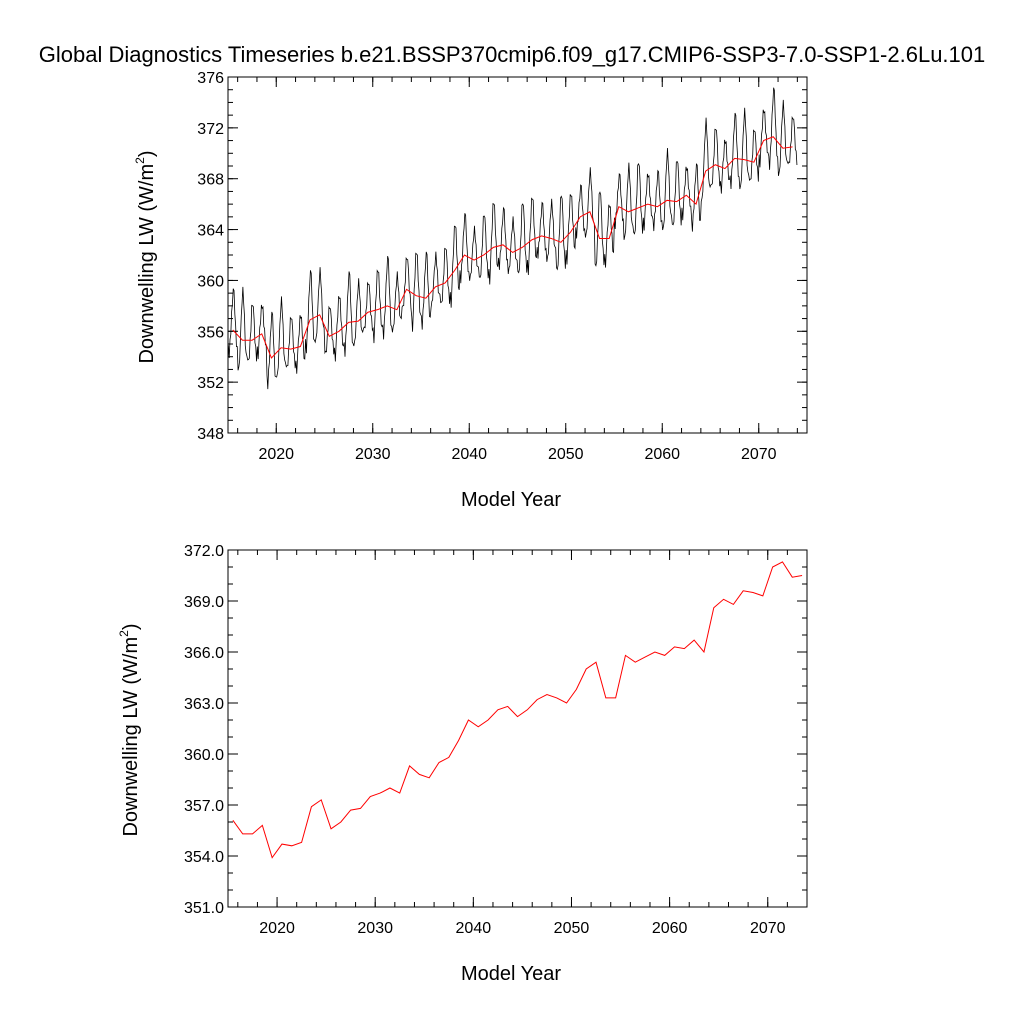 The width and height of the screenshot is (1024, 1024). What do you see at coordinates (373, 454) in the screenshot?
I see `top-x-tick-label: 2030` at bounding box center [373, 454].